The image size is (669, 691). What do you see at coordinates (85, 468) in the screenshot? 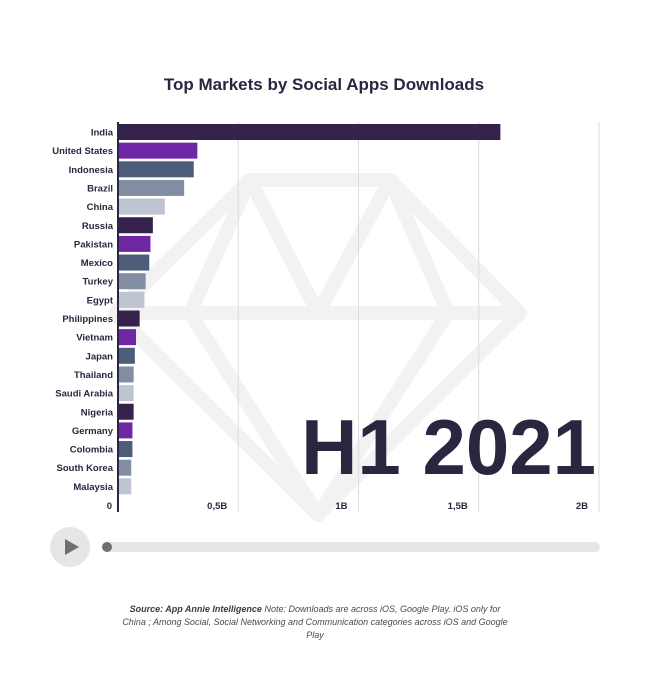
I see `category-label: South Korea` at bounding box center [85, 468].